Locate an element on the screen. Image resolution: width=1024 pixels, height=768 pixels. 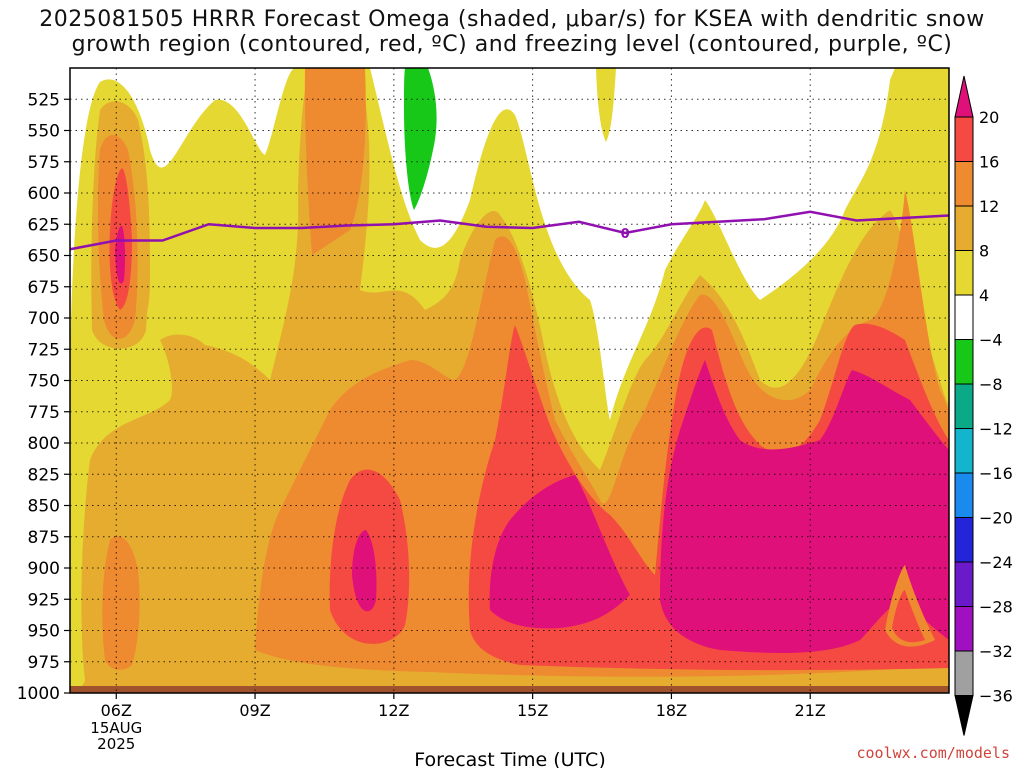
colorbar: 20 16 12 8 4 −4 −8 −12 −16 −20 −24 −28 −32 −36 is located at coordinates (983, 405).